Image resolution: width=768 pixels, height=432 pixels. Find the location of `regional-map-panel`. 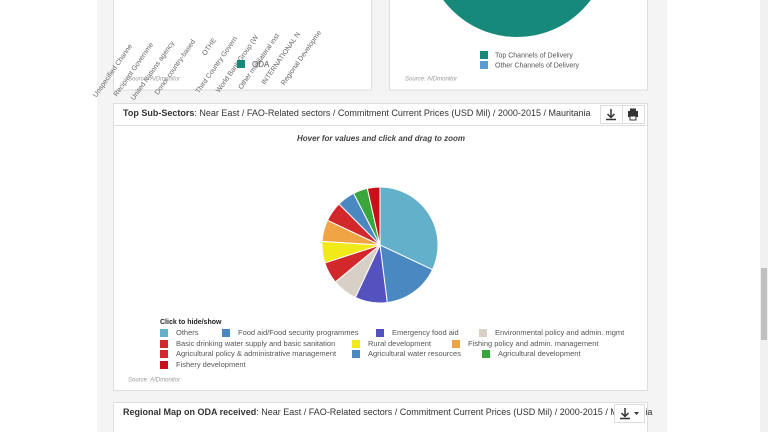

regional-map-panel is located at coordinates (380, 417).